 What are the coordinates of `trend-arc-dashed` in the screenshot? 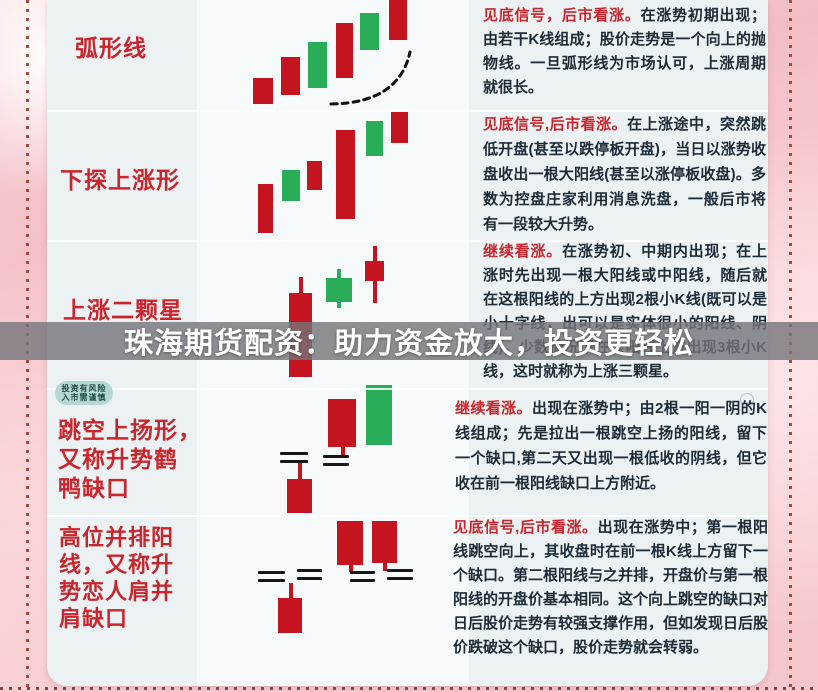 It's located at (370, 78).